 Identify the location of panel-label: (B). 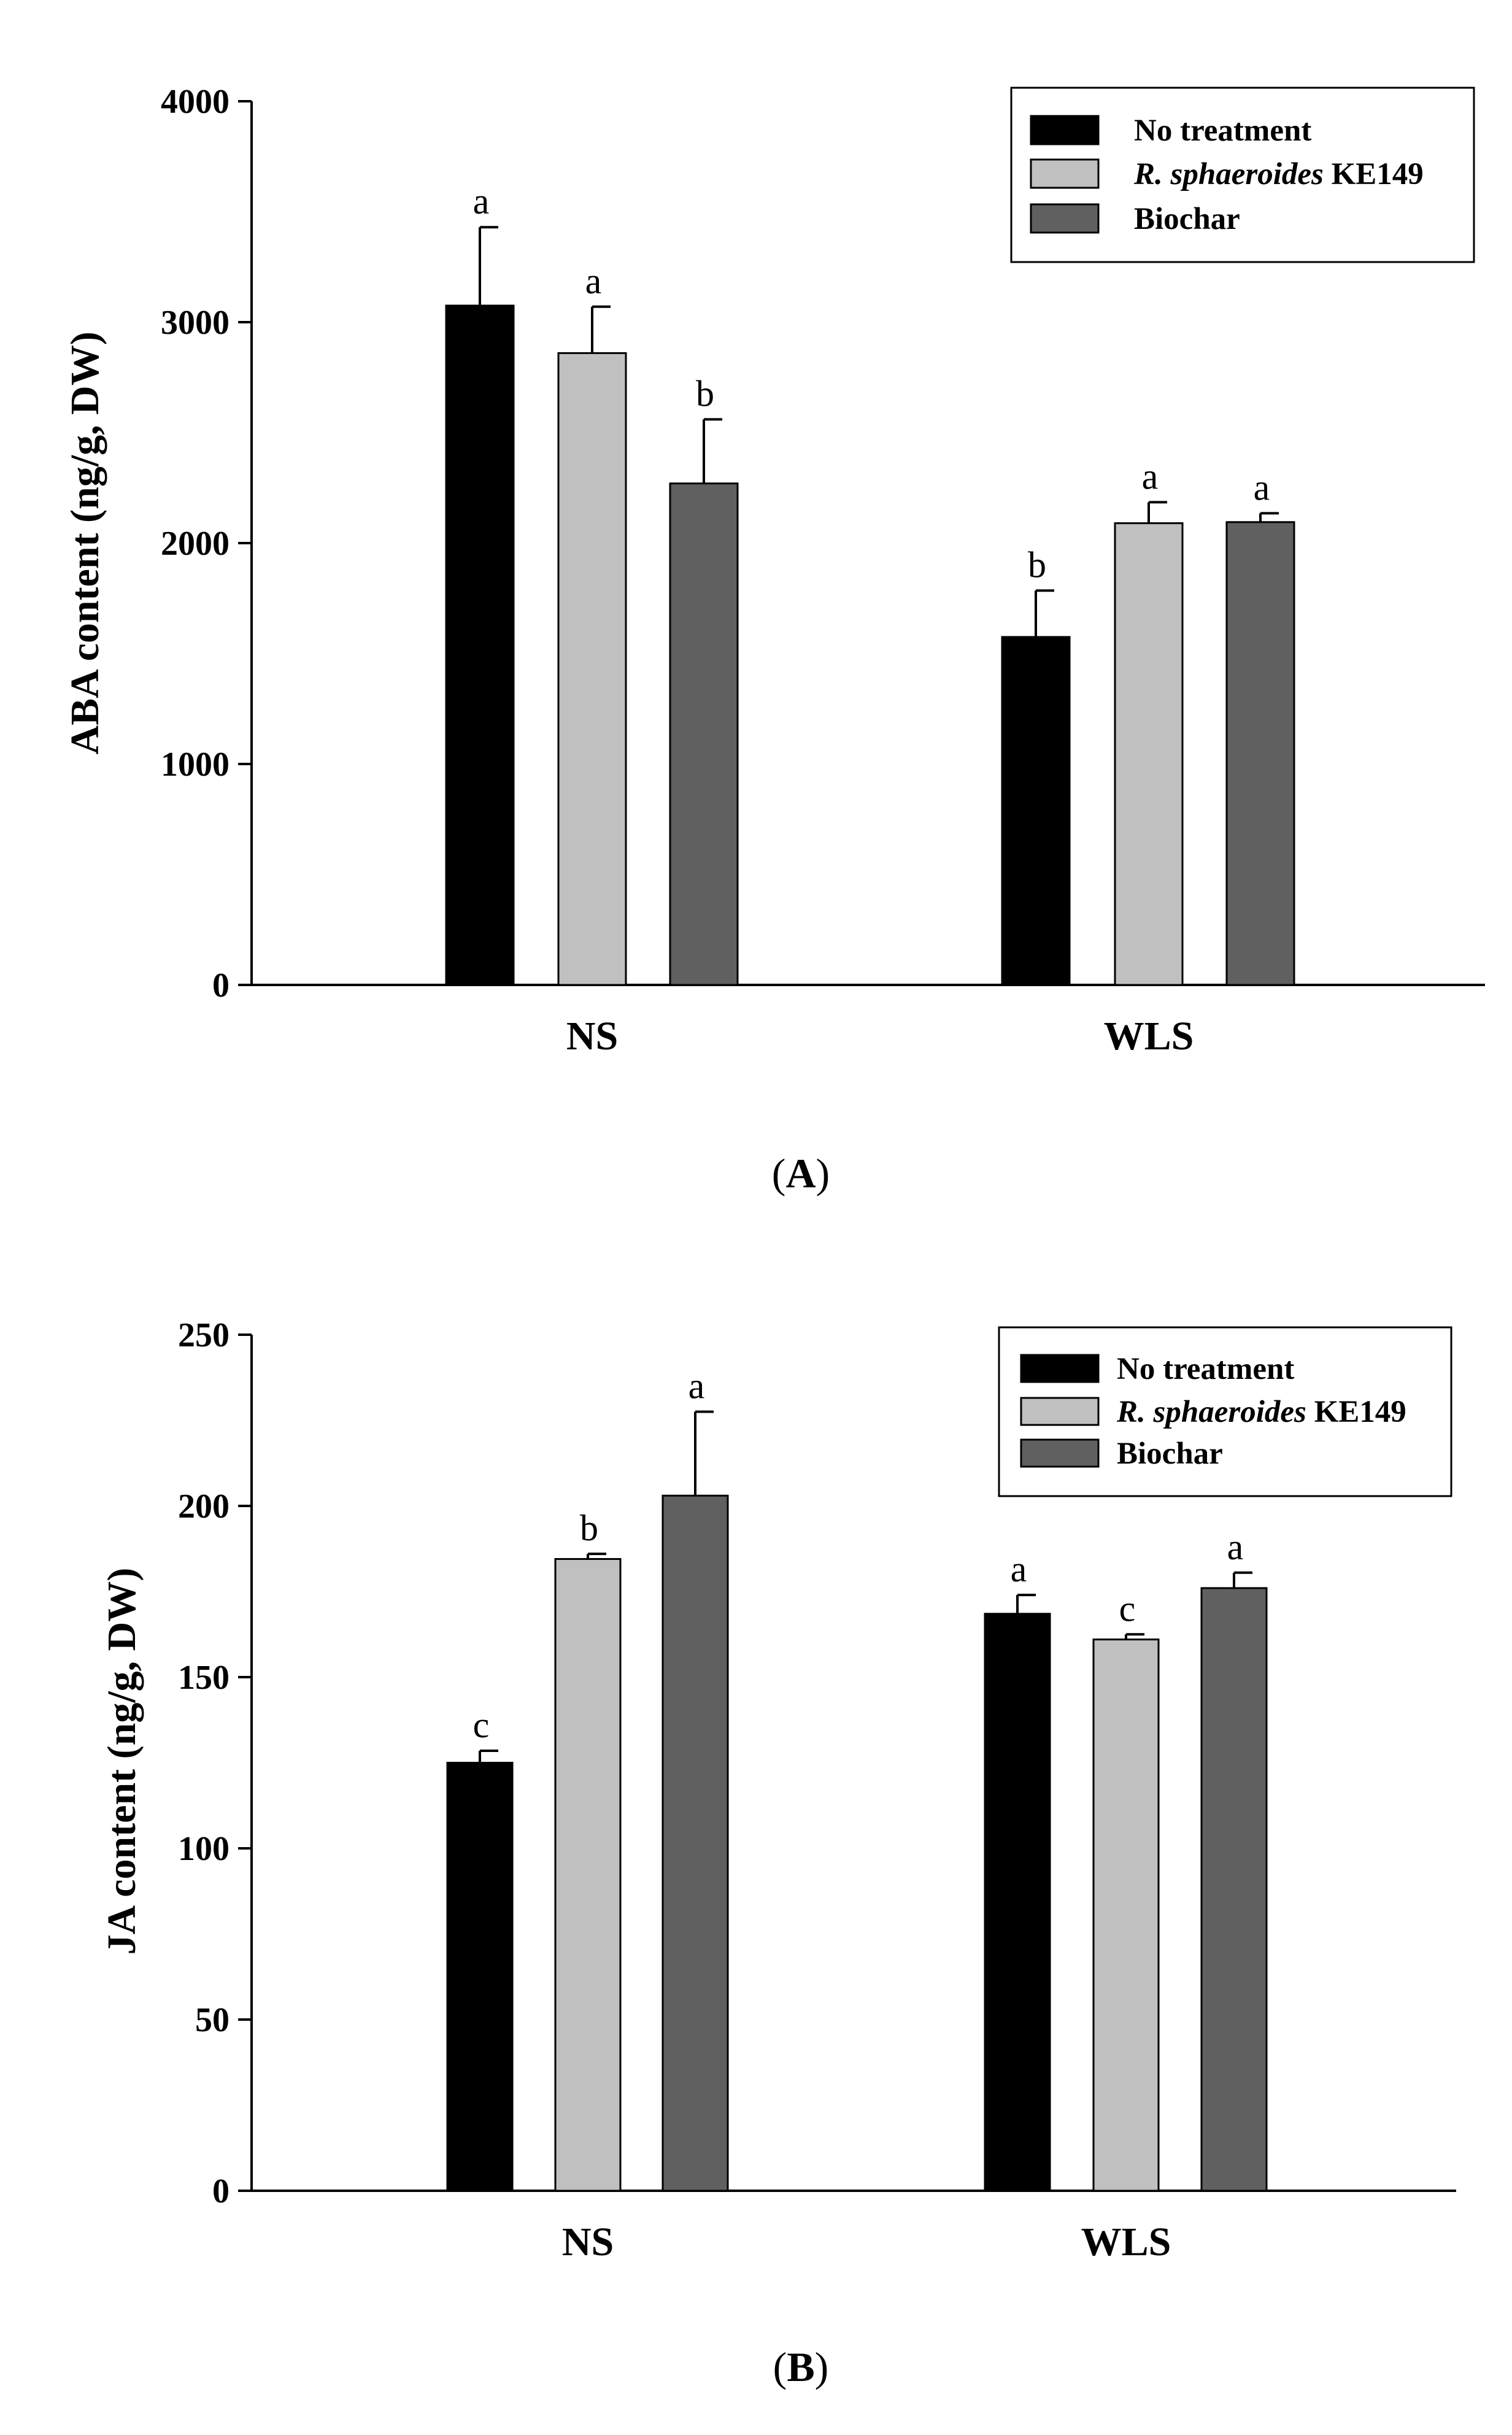
(801, 2367).